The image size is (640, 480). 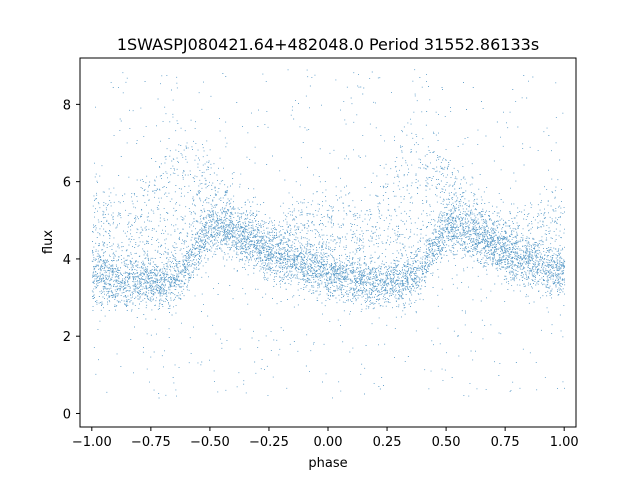 What do you see at coordinates (67, 105) in the screenshot?
I see `y-tick-label: 8` at bounding box center [67, 105].